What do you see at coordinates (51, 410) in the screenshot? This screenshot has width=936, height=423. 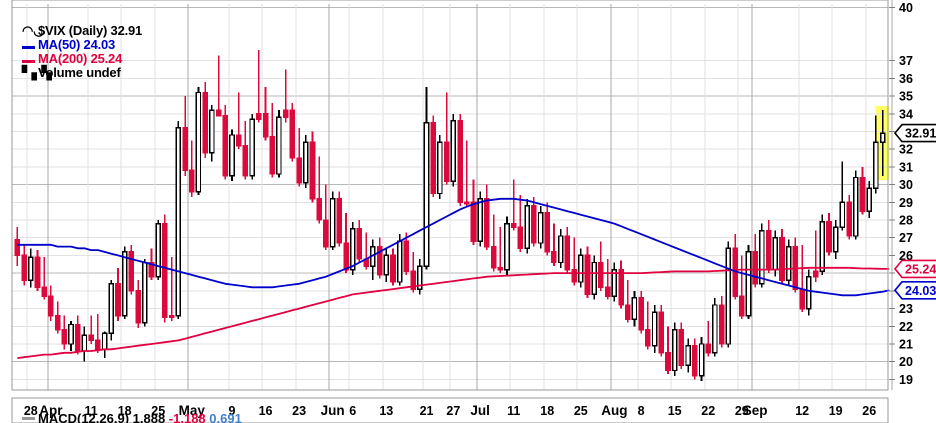 I see `svg-text: Apr` at bounding box center [51, 410].